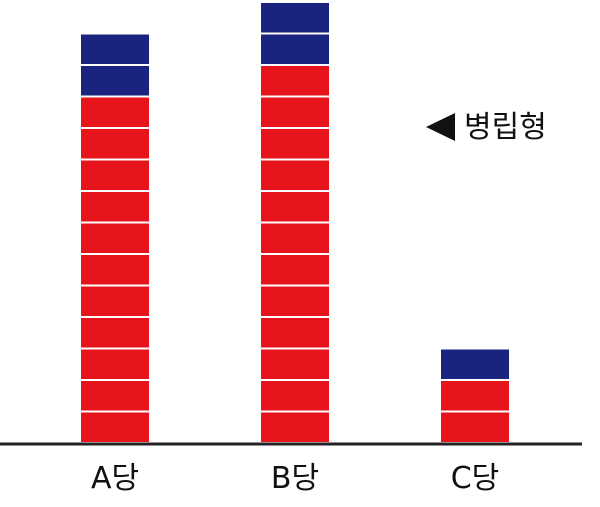  Describe the element at coordinates (115, 478) in the screenshot. I see `category-label-1: A당` at that location.